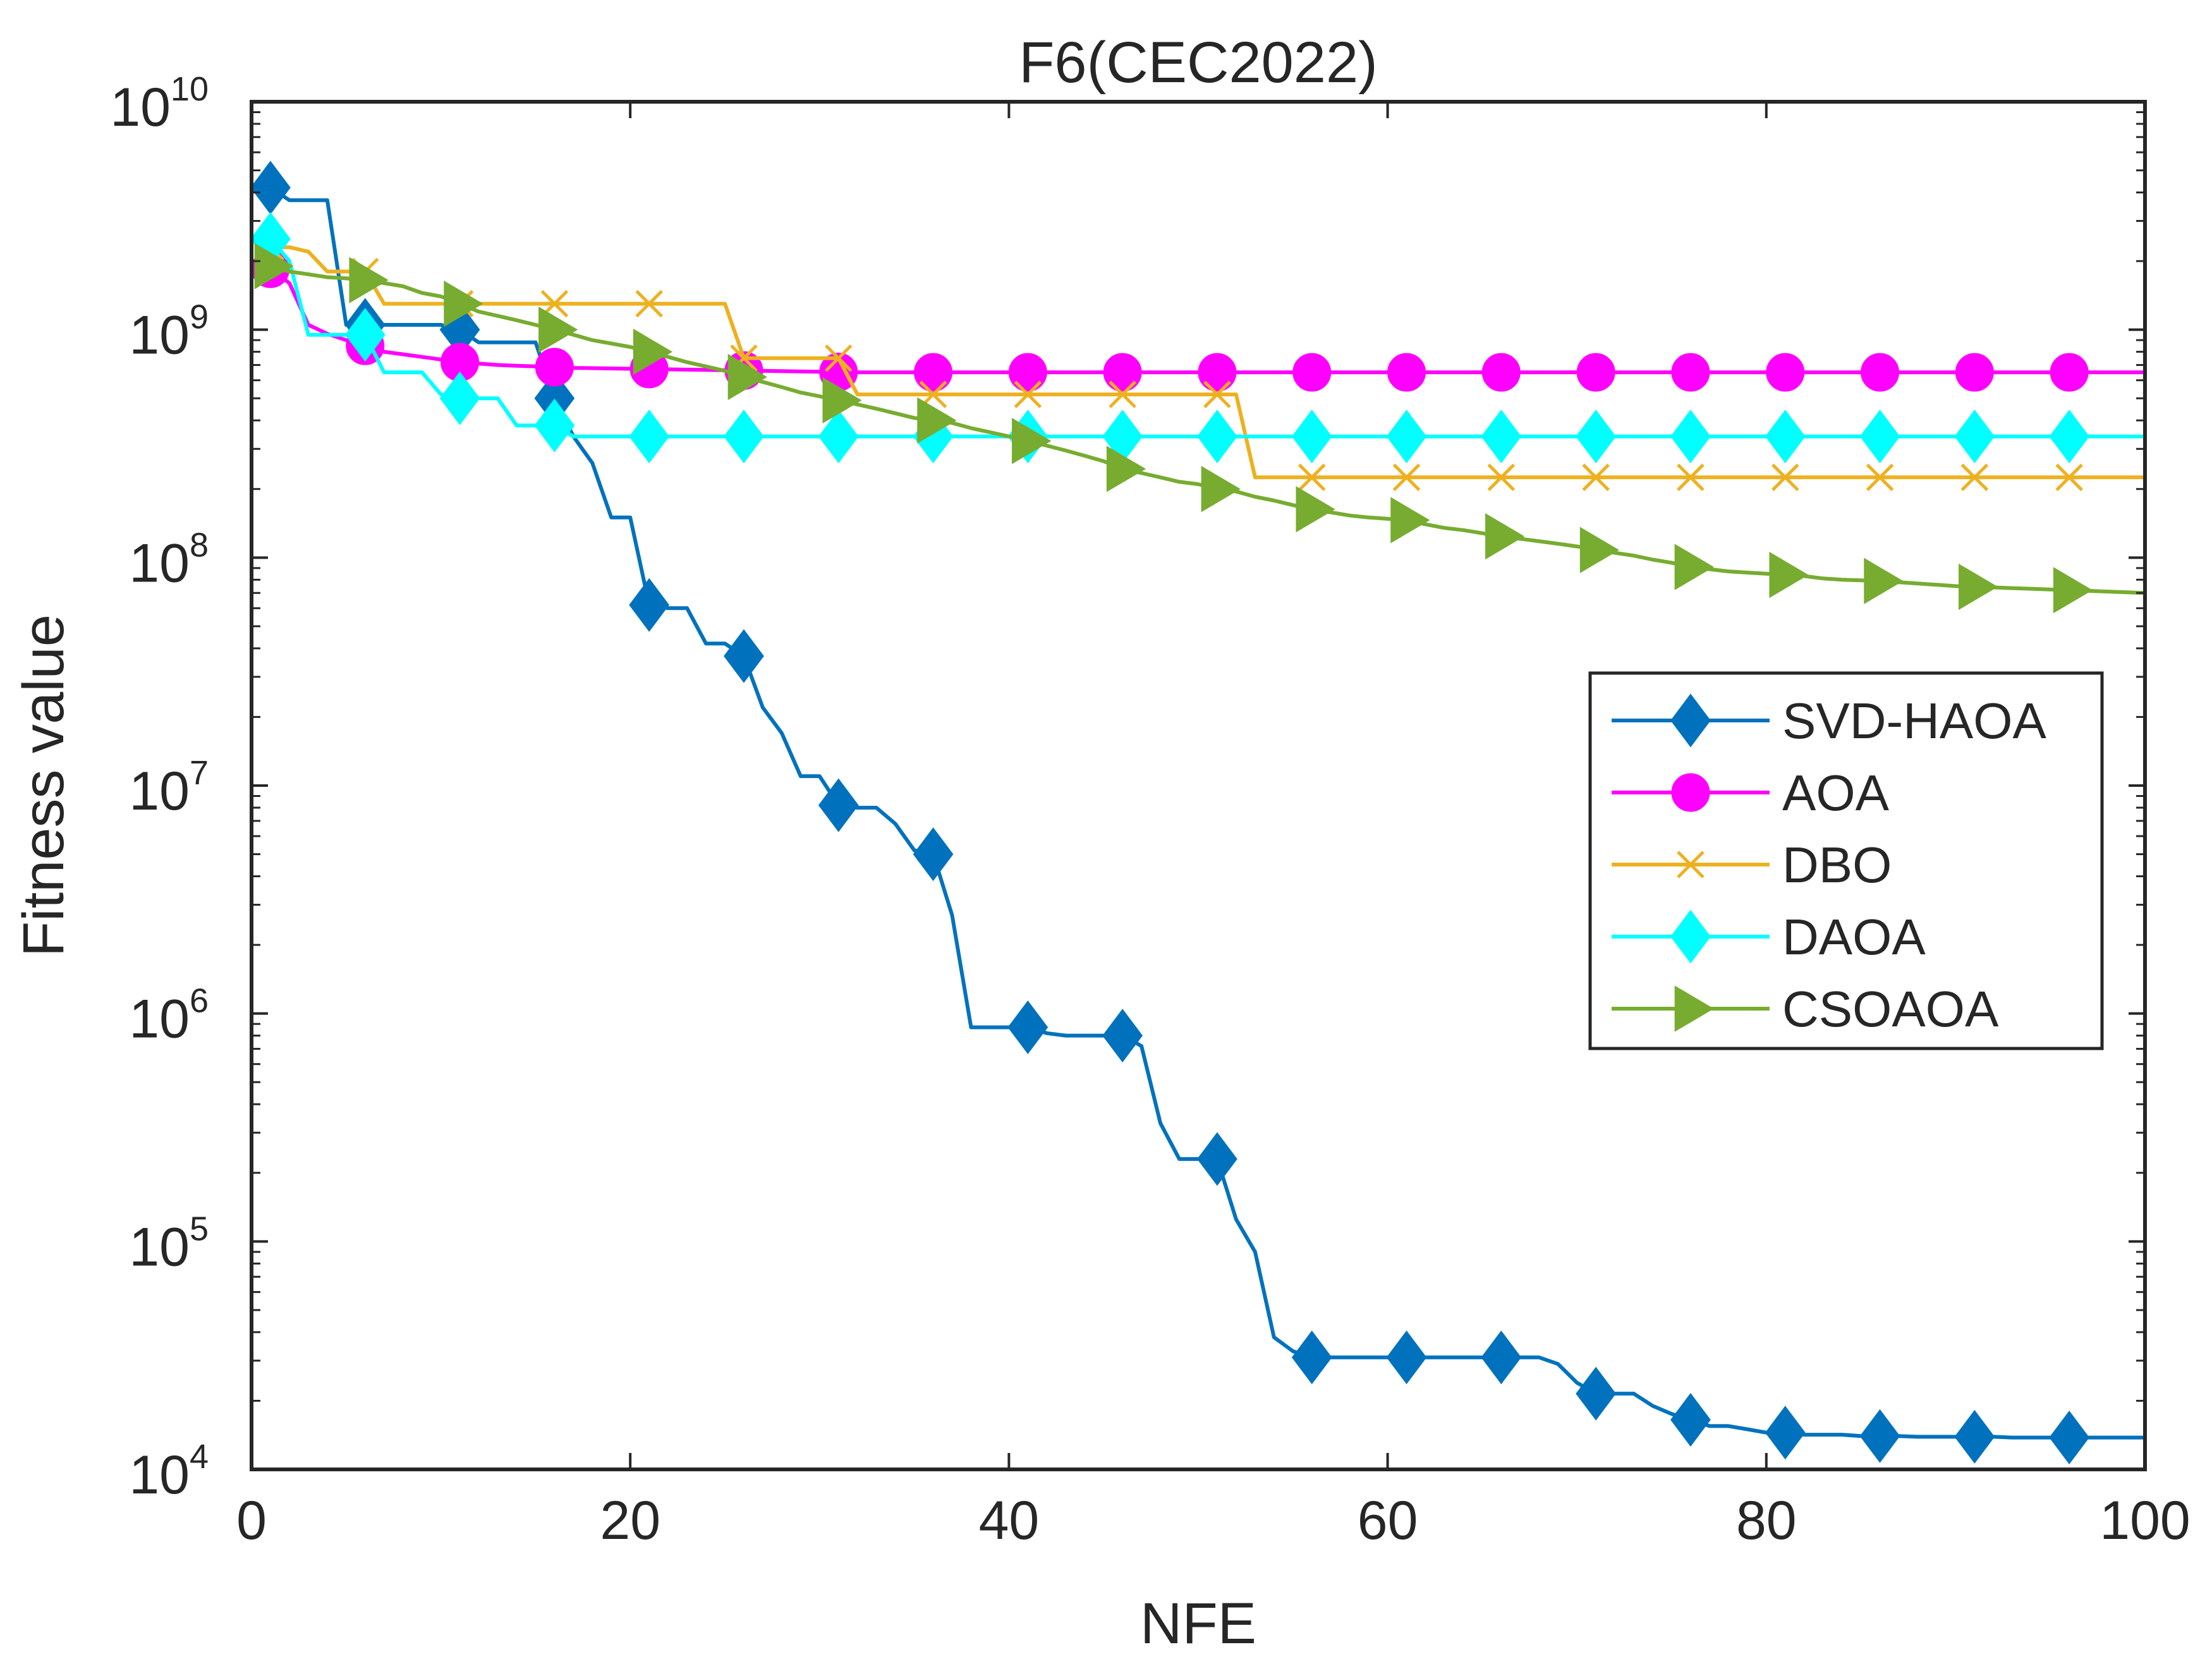 The image size is (2212, 1659). What do you see at coordinates (1766, 1520) in the screenshot?
I see `x-tick-label: 80` at bounding box center [1766, 1520].